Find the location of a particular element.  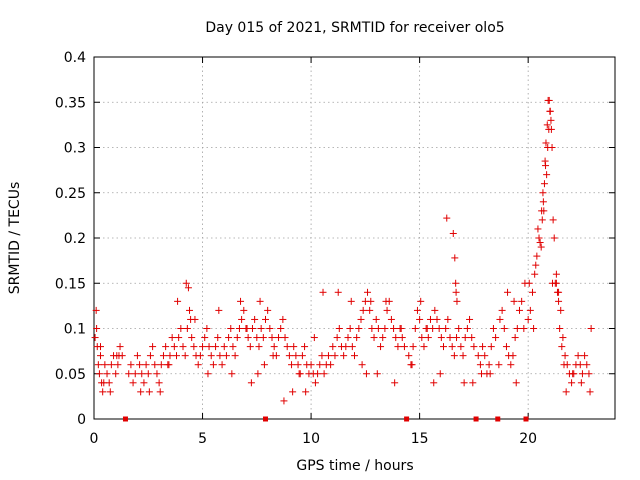

x-tick-label: 0 is located at coordinates (94, 439).